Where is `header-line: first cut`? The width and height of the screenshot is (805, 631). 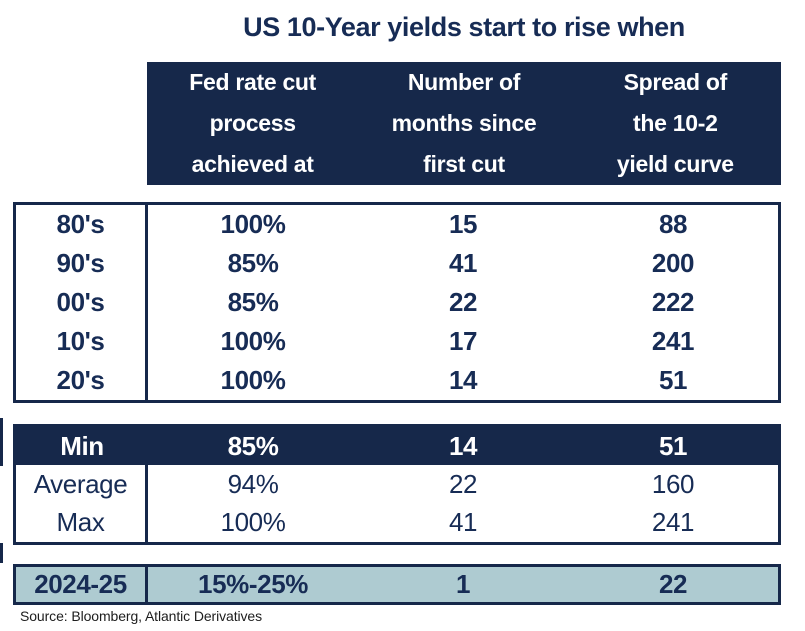
header-line: first cut is located at coordinates (464, 164).